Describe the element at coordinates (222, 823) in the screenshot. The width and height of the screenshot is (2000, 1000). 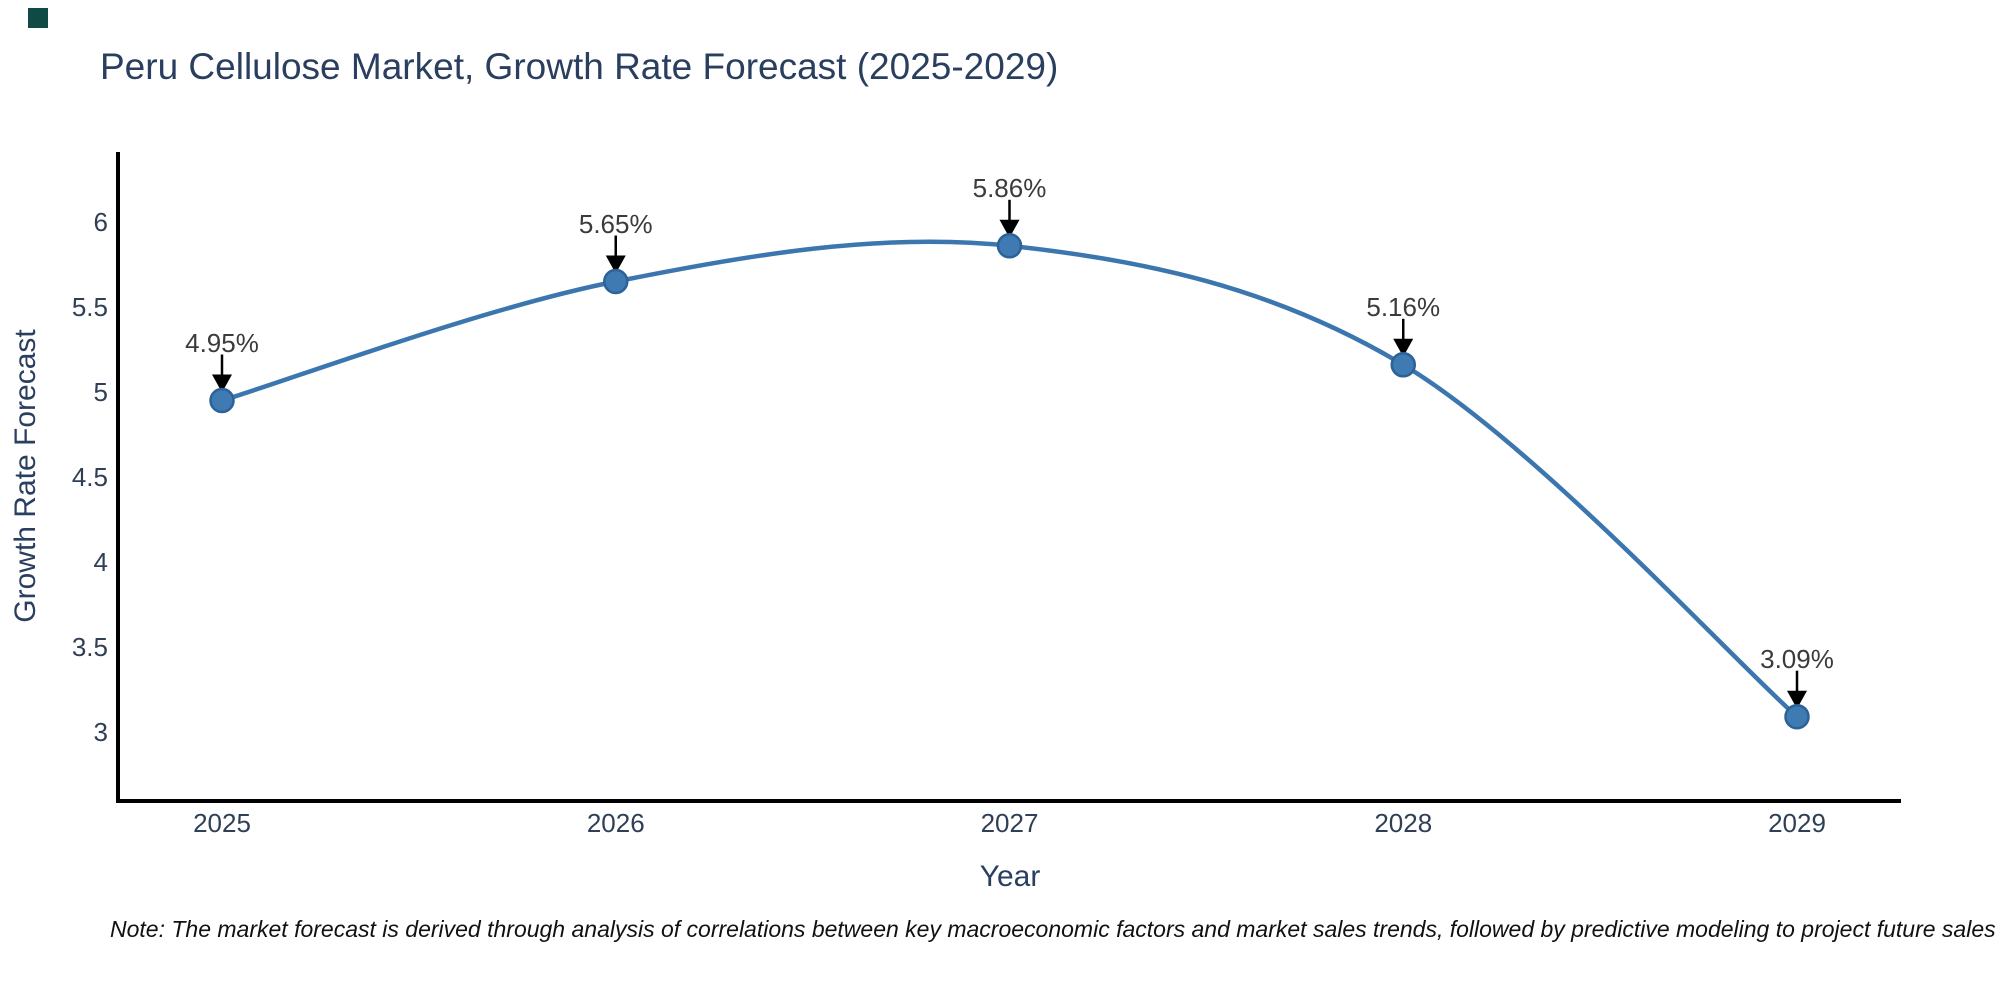
I see `x-tick-label: 2025` at that location.